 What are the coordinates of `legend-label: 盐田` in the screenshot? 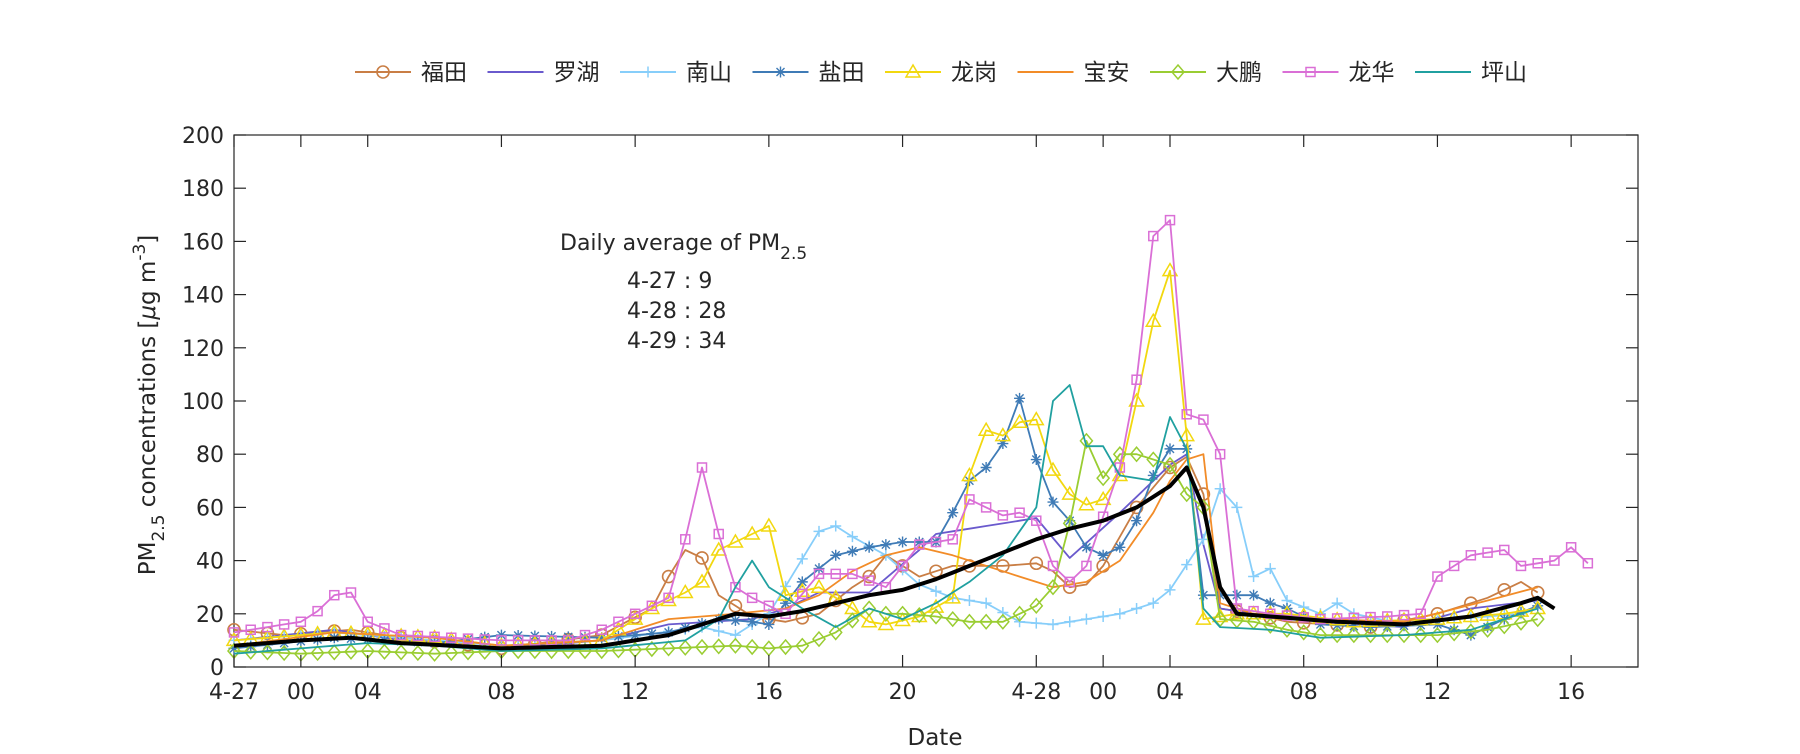 It's located at (842, 73).